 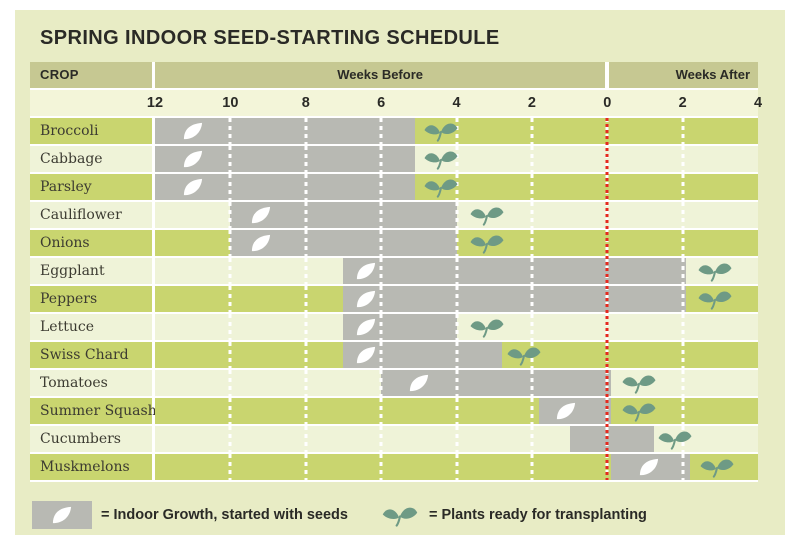 I want to click on axis-tick: 2, so click(x=682, y=103).